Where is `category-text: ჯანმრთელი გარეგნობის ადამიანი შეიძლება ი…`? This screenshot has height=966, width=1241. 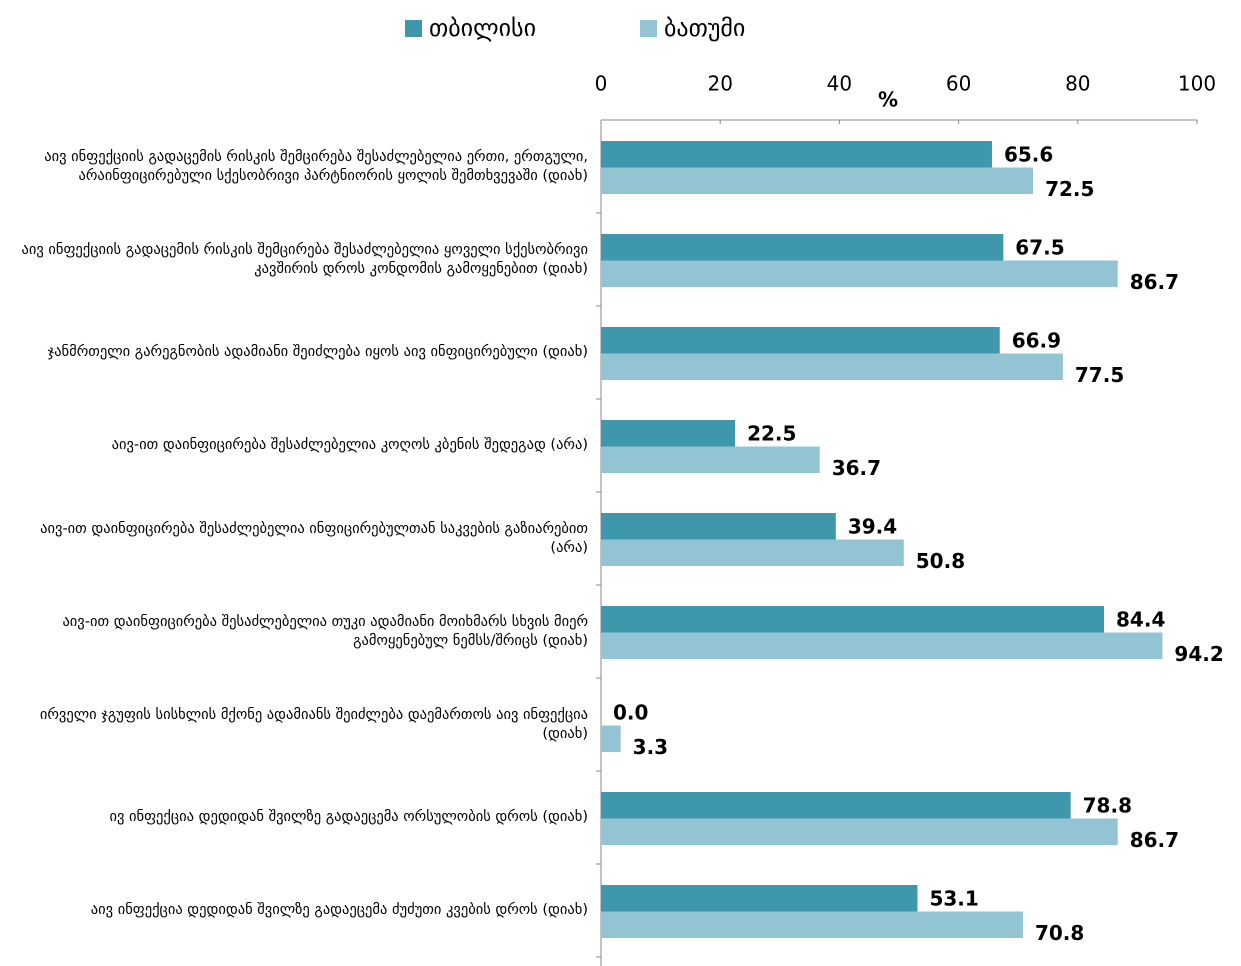 category-text: ჯანმრთელი გარეგნობის ადამიანი შეიძლება ი… is located at coordinates (317, 352).